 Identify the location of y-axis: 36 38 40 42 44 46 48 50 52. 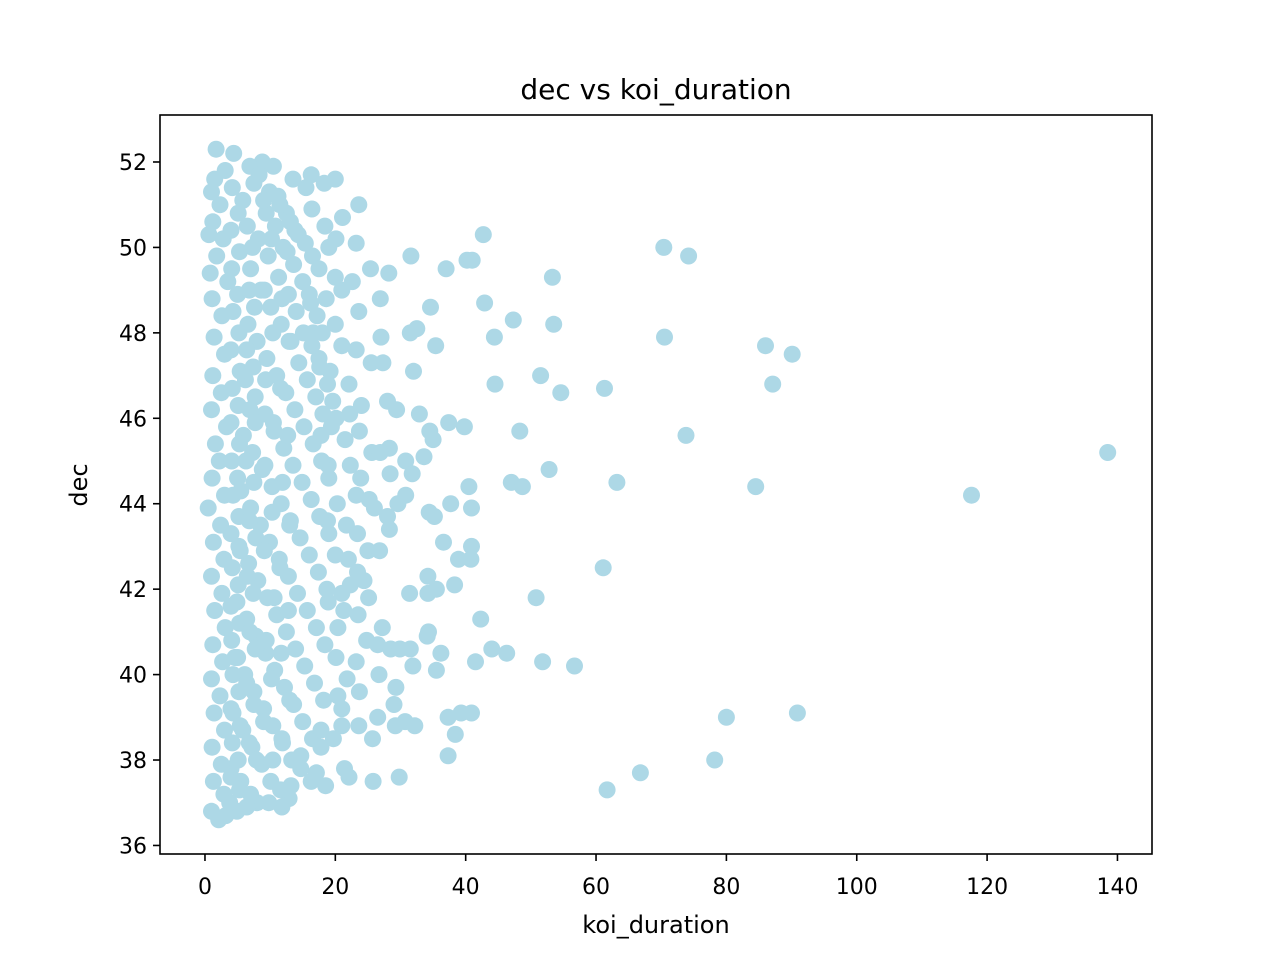
(139, 505).